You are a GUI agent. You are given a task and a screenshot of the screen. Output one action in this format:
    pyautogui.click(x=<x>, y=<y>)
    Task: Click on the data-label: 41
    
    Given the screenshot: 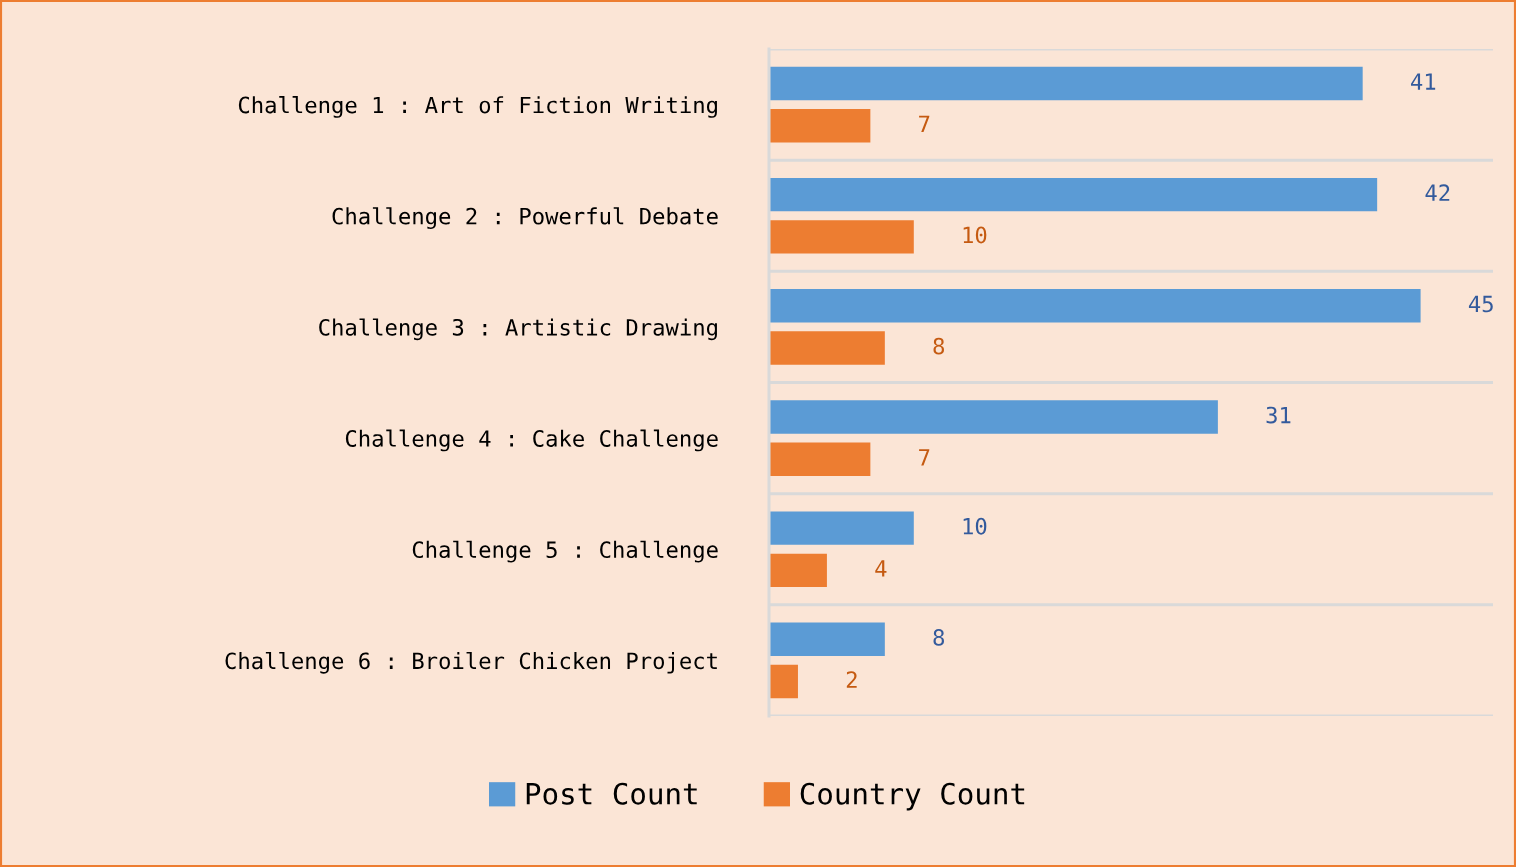 What is the action you would take?
    pyautogui.click(x=1423, y=81)
    